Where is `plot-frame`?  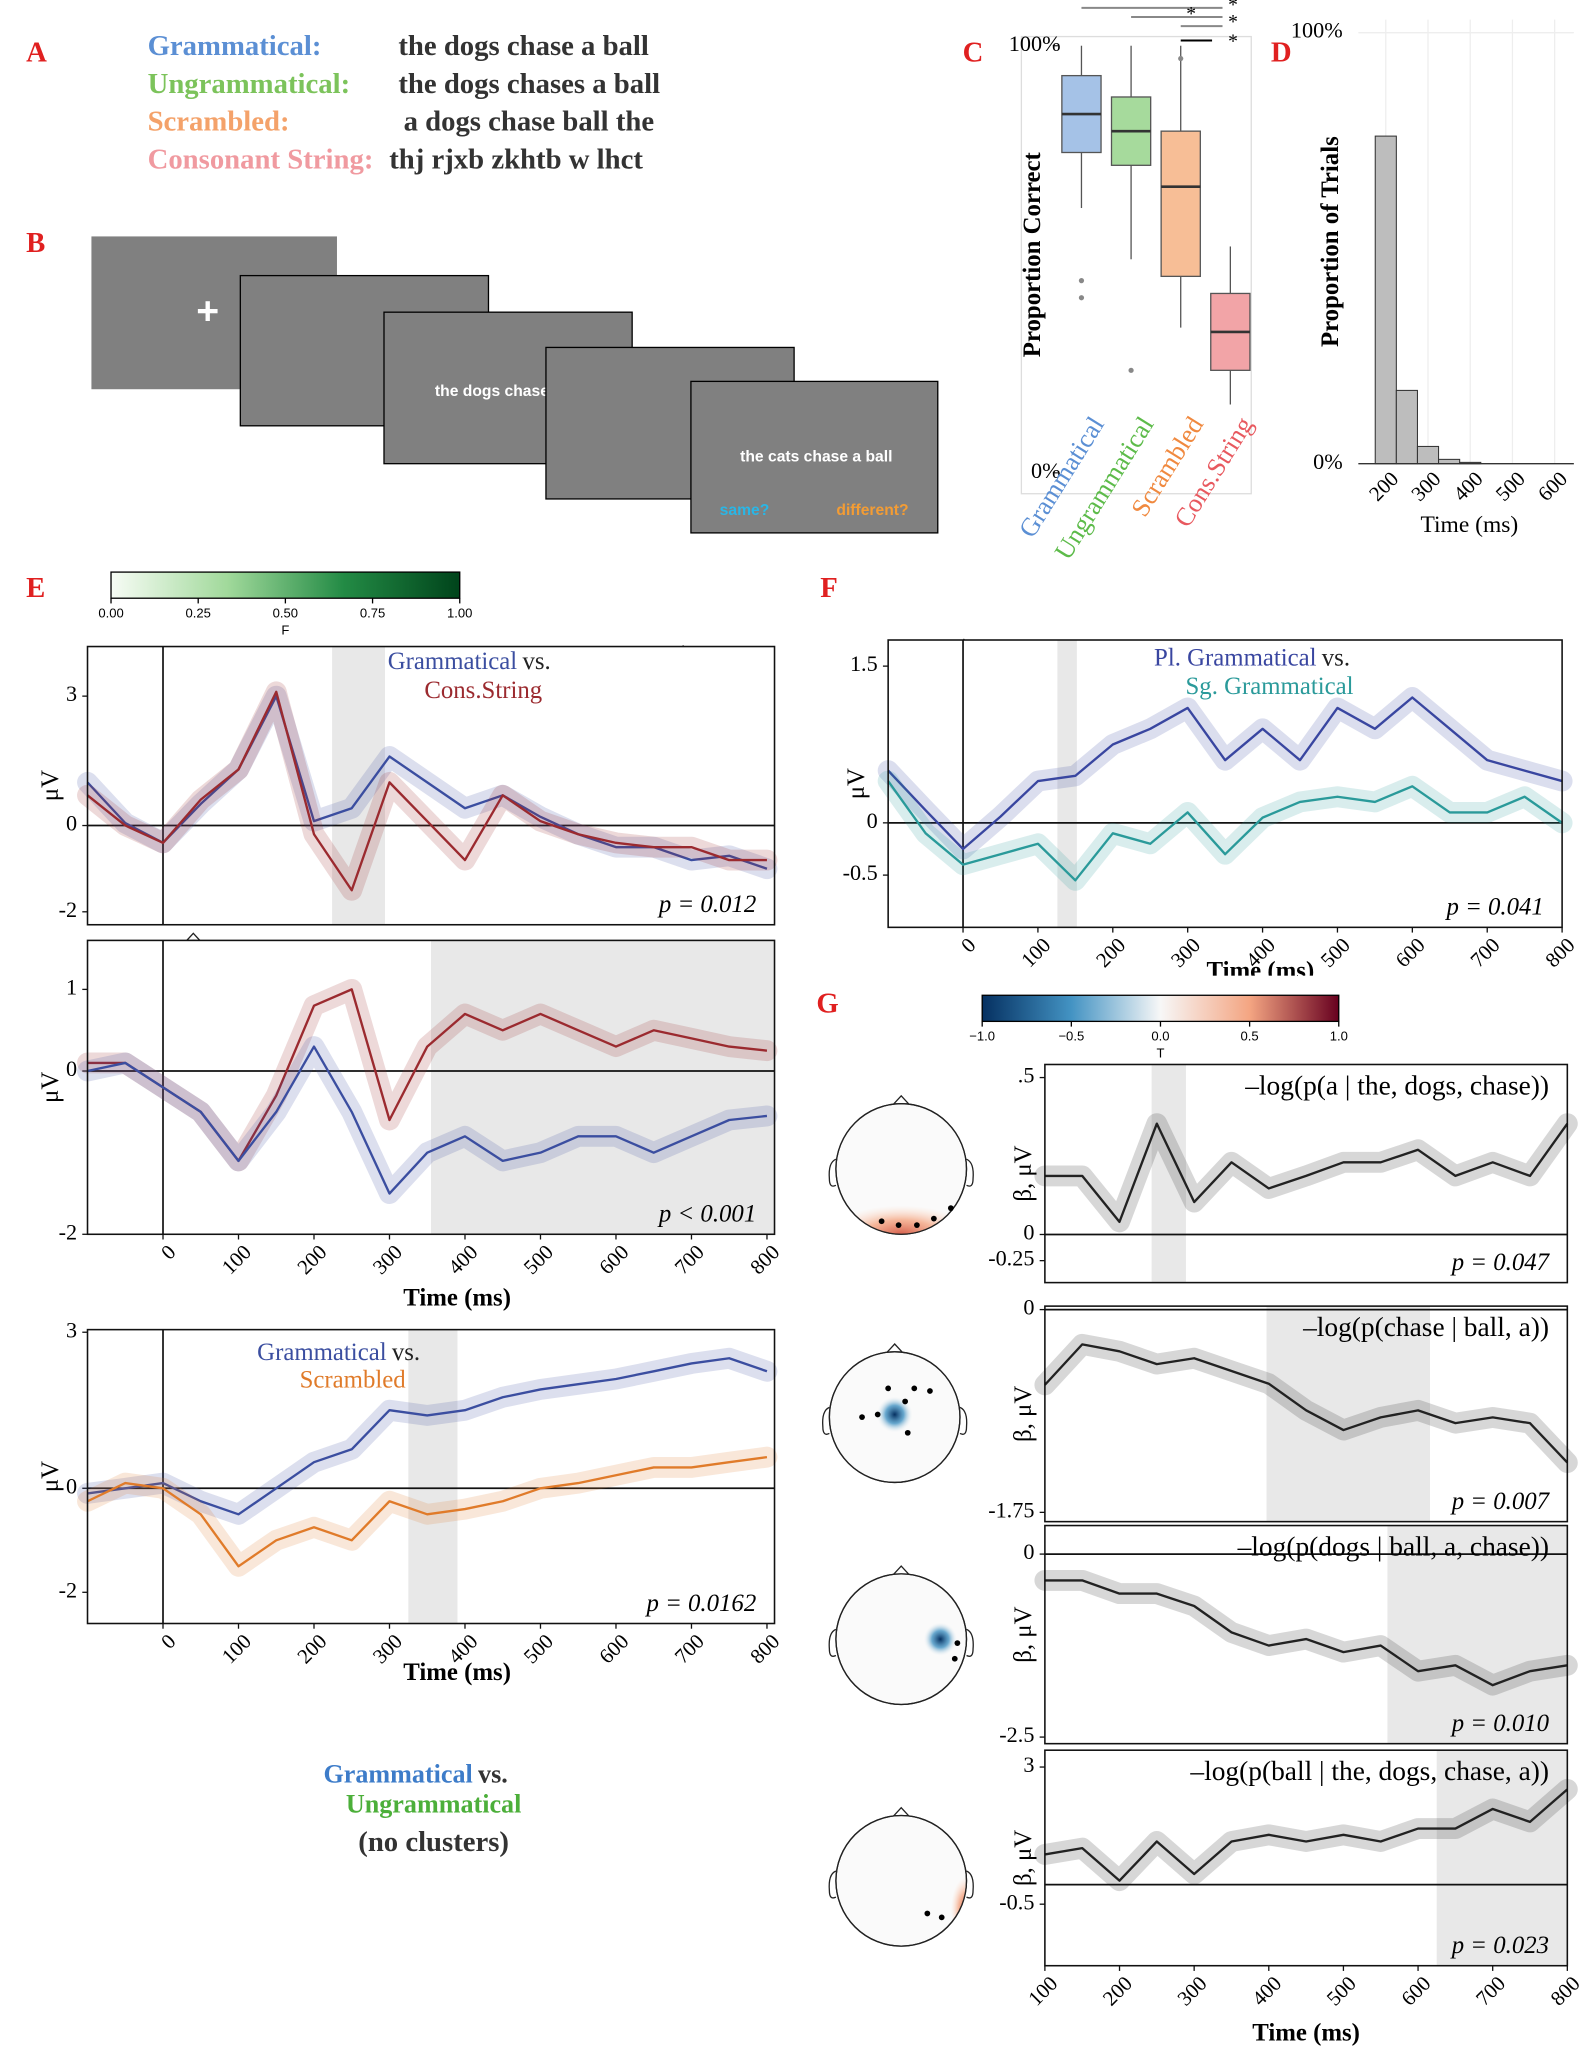 plot-frame is located at coordinates (1306, 1173).